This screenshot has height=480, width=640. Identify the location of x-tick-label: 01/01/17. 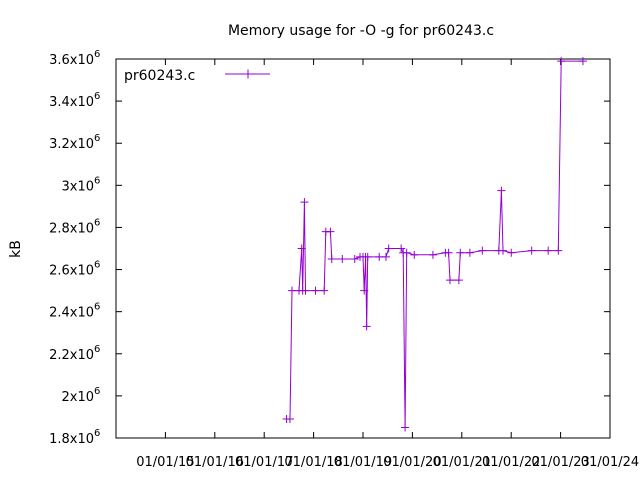
(264, 462).